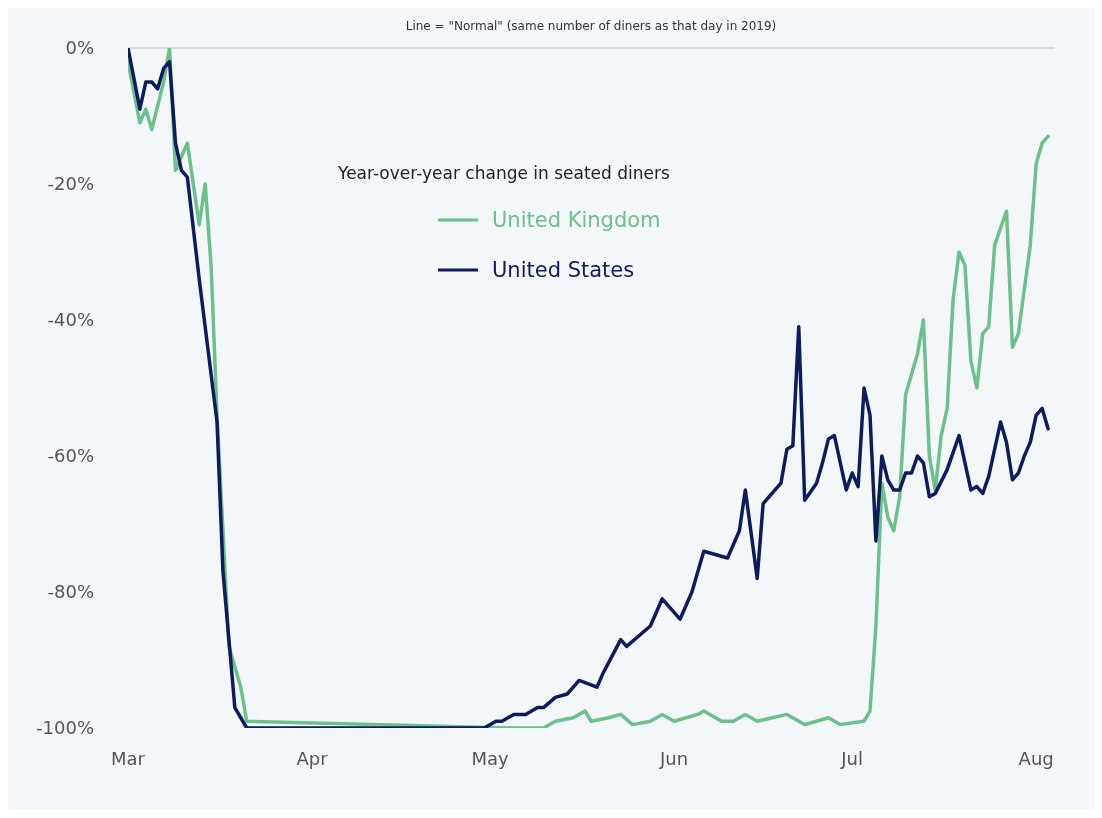 The image size is (1102, 818). What do you see at coordinates (576, 220) in the screenshot?
I see `legend-label: United Kingdom` at bounding box center [576, 220].